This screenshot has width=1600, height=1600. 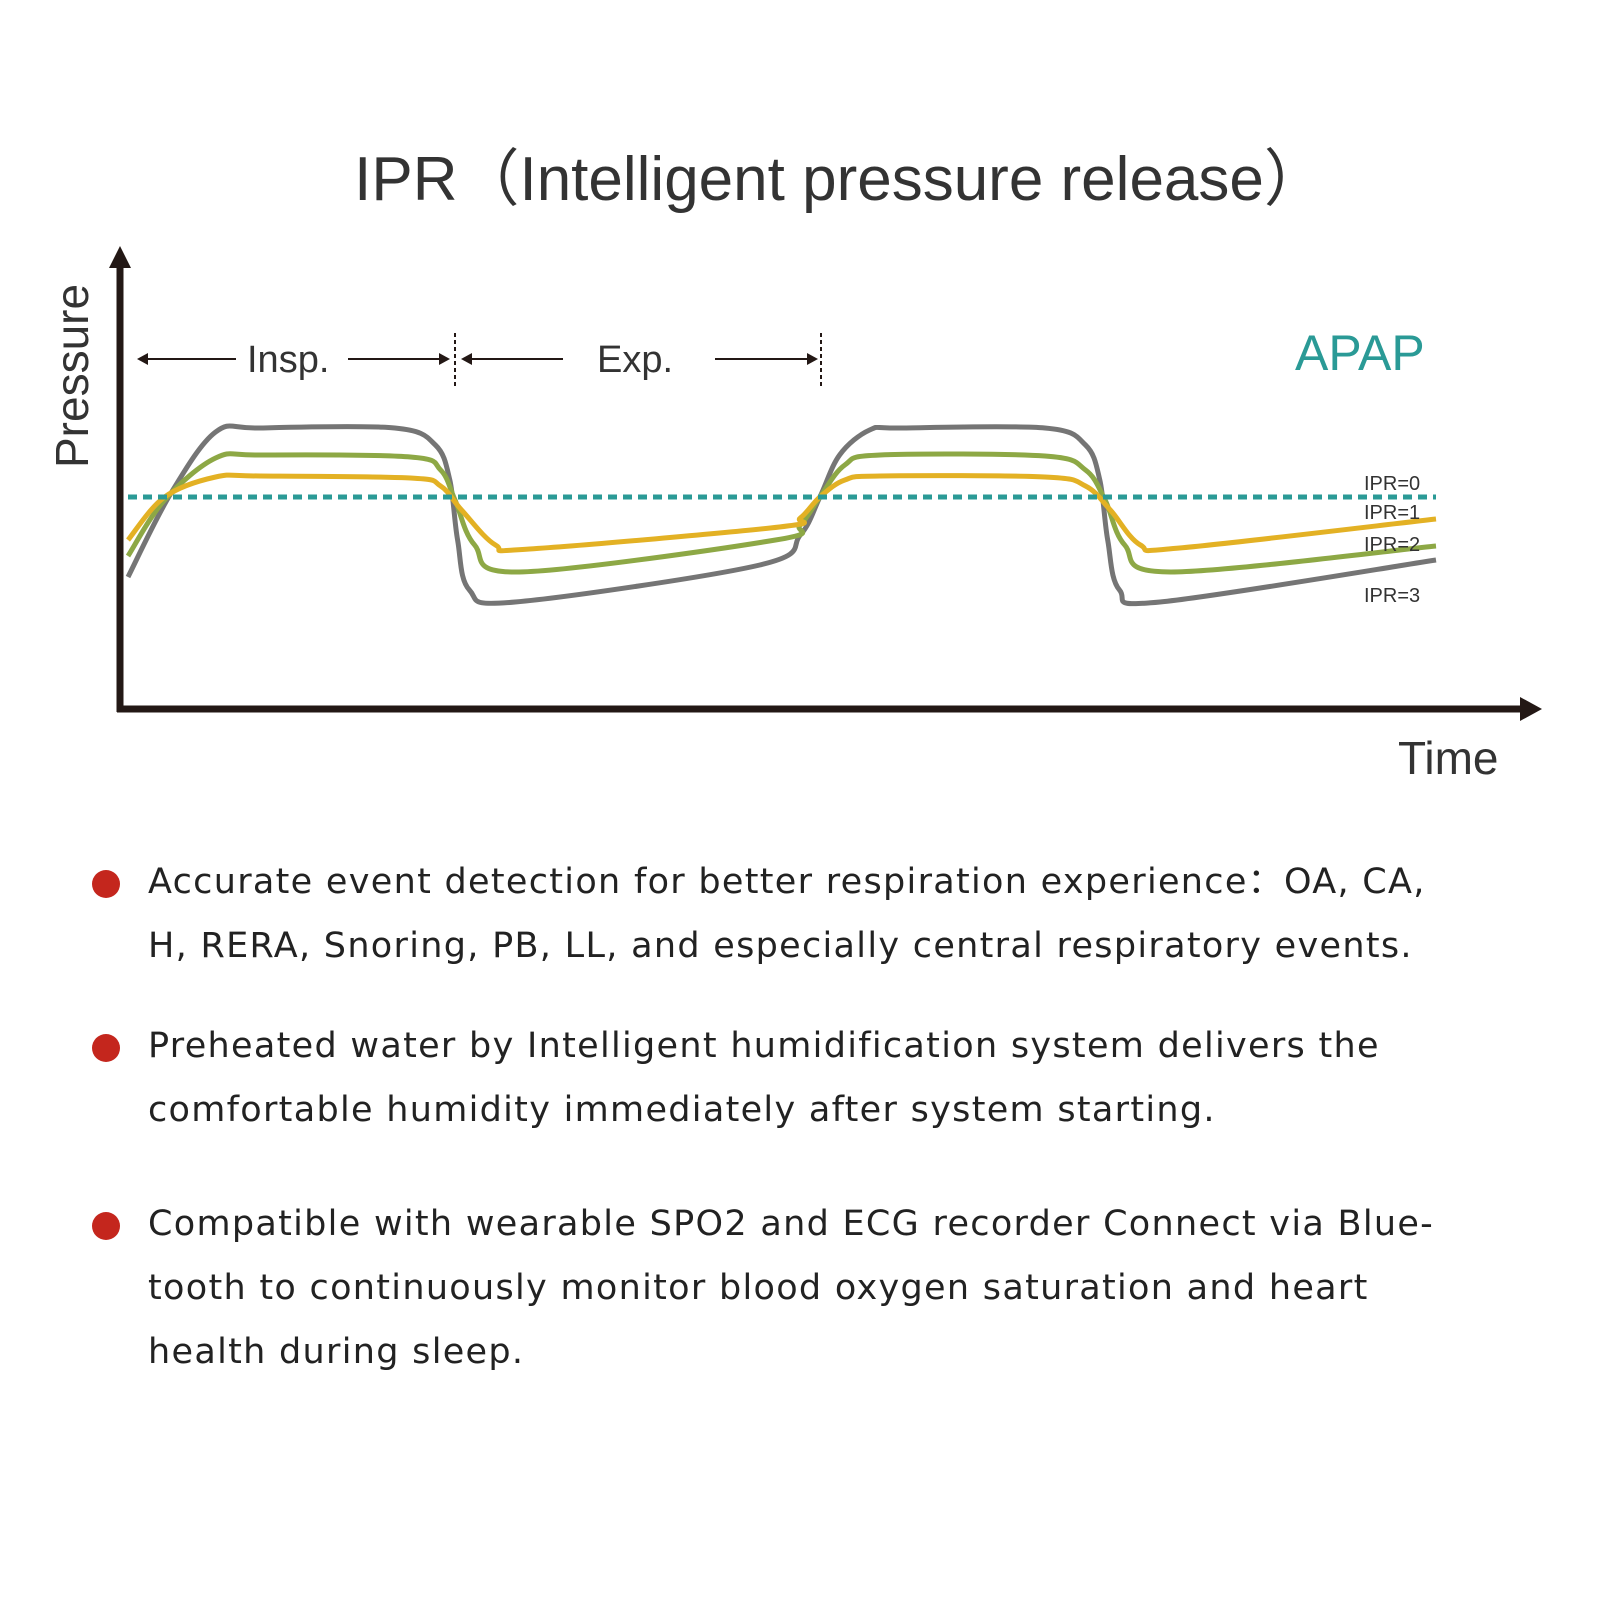 I want to click on phase-label-exp: Exp., so click(x=635, y=360).